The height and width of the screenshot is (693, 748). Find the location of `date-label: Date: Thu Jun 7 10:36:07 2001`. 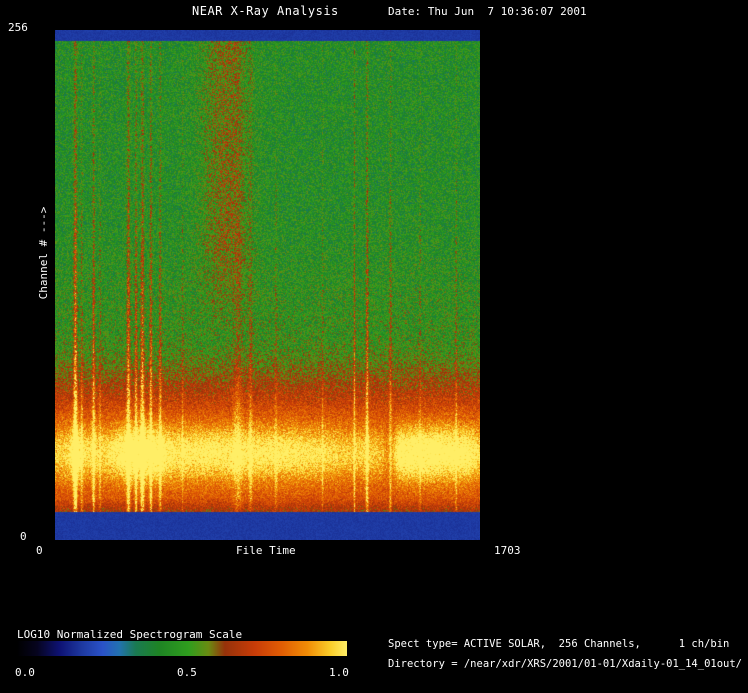

date-label: Date: Thu Jun 7 10:36:07 2001 is located at coordinates (487, 11).